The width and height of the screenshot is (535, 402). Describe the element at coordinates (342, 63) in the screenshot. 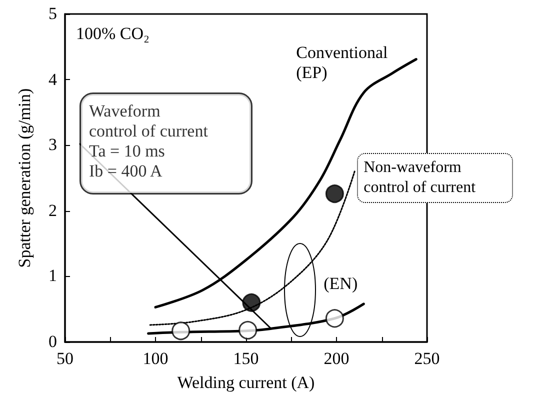

I see `series-label: Conventional (EP)` at that location.